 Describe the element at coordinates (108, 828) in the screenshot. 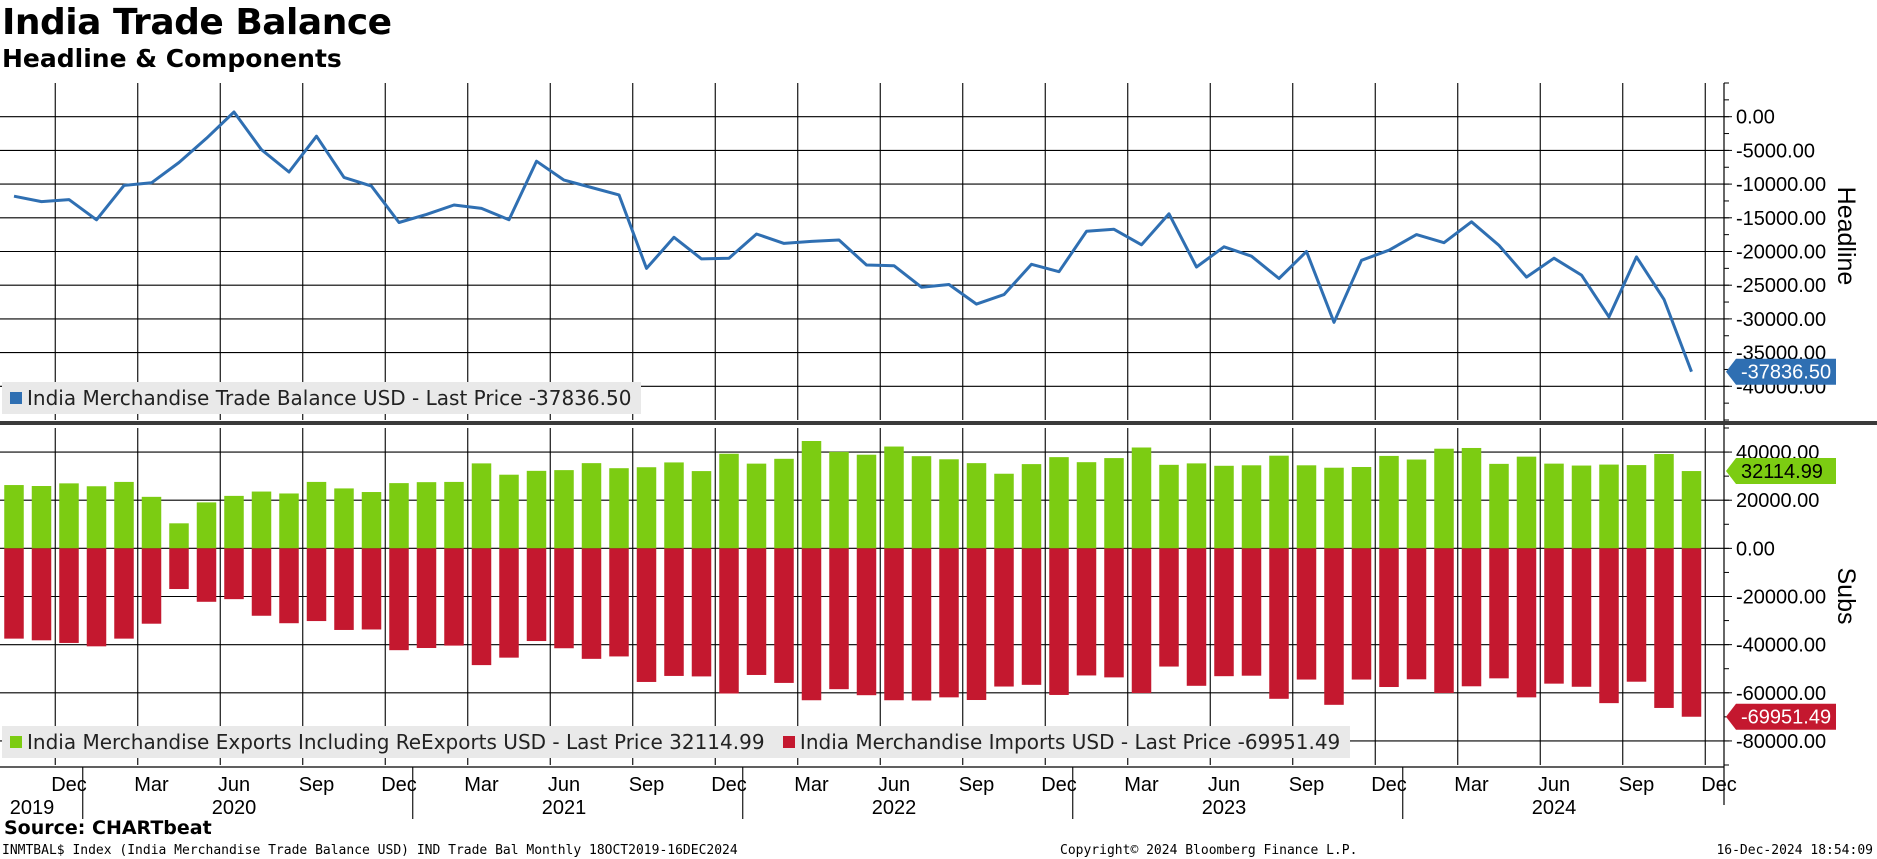

I see `source-note: Source: CHARTbeat` at that location.